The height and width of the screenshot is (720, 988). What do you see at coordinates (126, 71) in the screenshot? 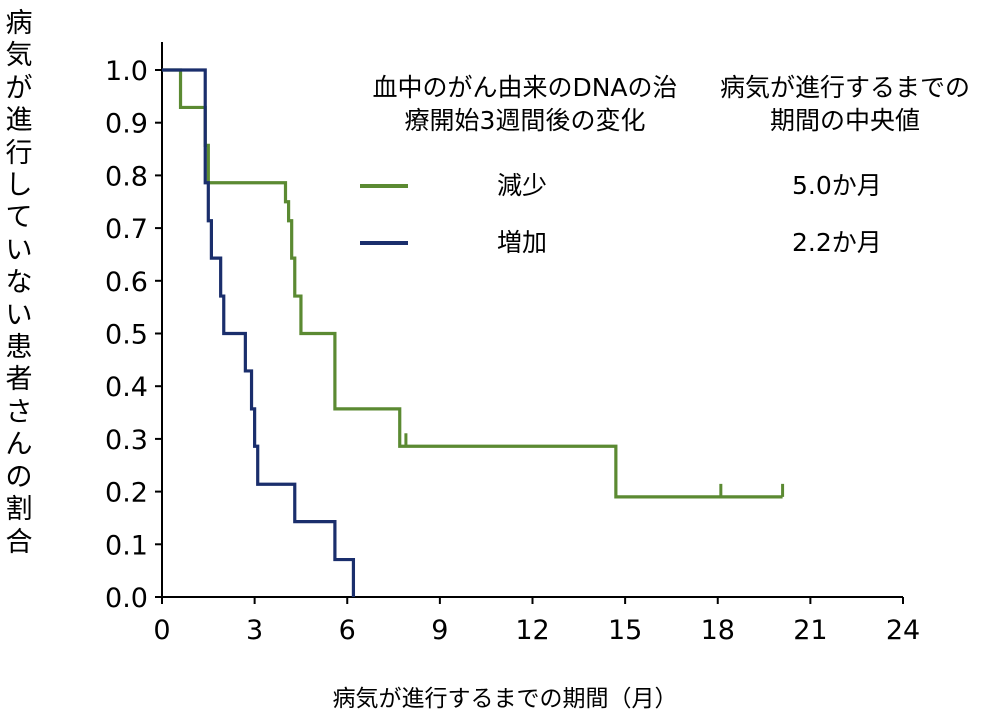
I see `y-tick-label: 1.0` at bounding box center [126, 71].